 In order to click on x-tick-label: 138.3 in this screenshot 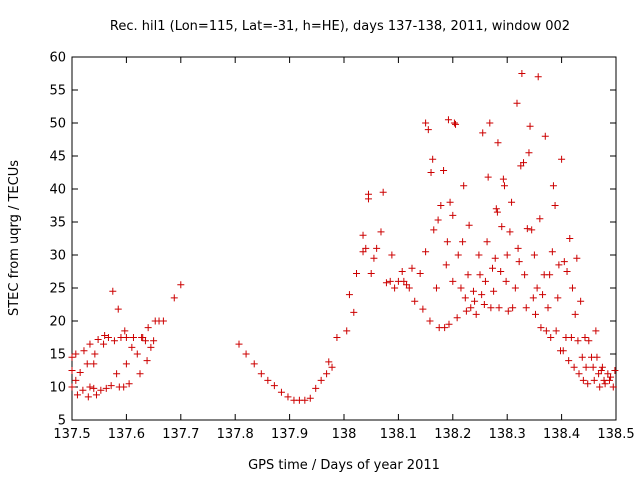, I will do `click(507, 434)`.